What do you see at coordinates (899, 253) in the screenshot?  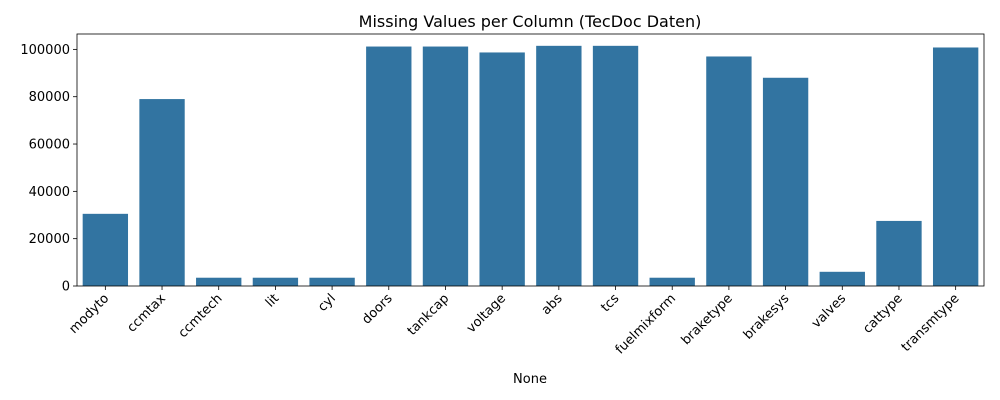 I see `bar-cattype` at bounding box center [899, 253].